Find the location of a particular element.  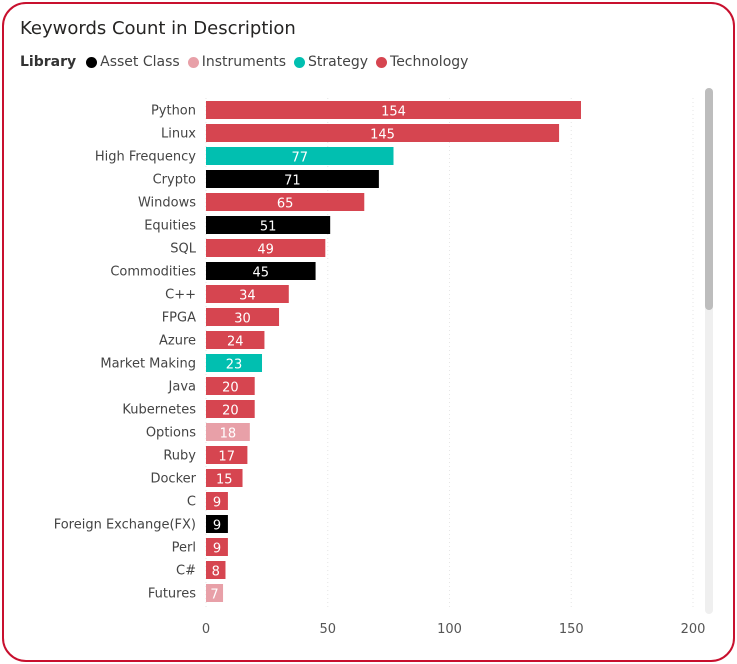

data-label: 30 is located at coordinates (242, 319).